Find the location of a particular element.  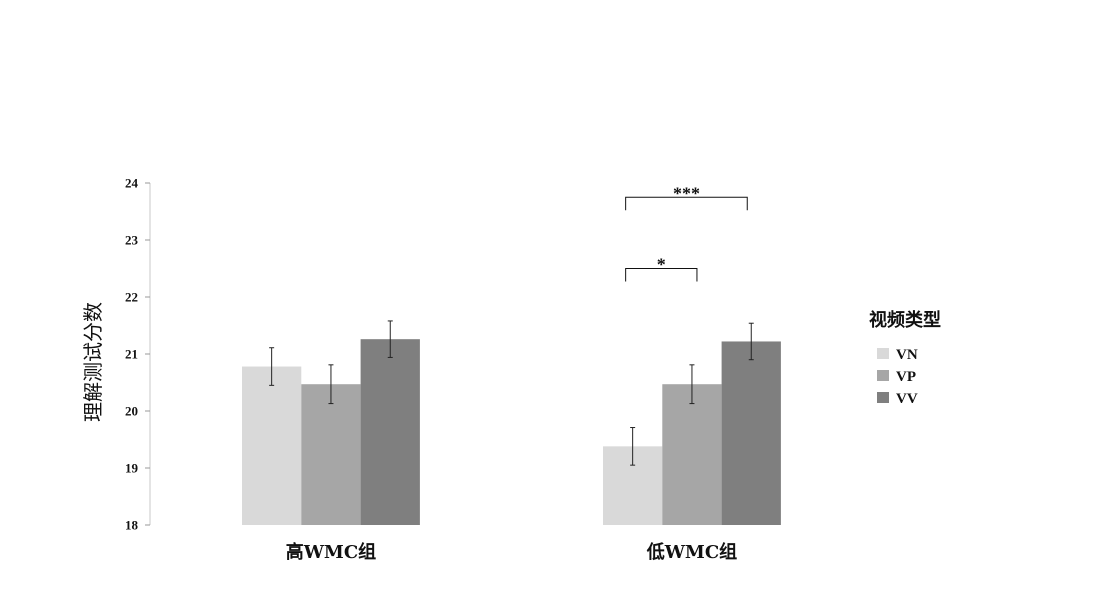

legend: 视频类型 VN VP VV is located at coordinates (905, 358).